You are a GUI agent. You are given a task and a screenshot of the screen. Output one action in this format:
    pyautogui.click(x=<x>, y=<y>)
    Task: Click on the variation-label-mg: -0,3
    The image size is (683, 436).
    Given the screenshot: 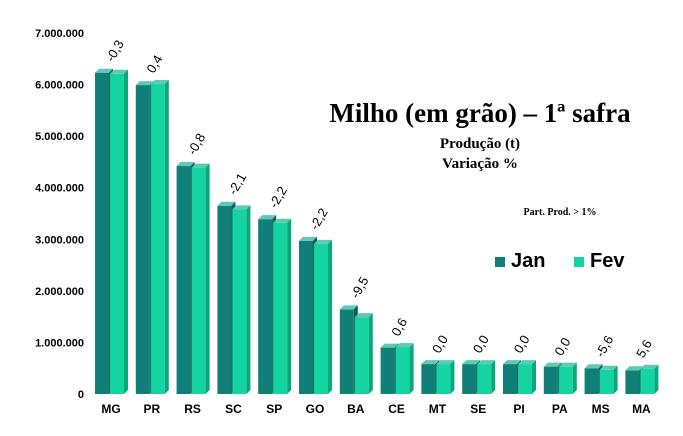 What is the action you would take?
    pyautogui.click(x=115, y=50)
    